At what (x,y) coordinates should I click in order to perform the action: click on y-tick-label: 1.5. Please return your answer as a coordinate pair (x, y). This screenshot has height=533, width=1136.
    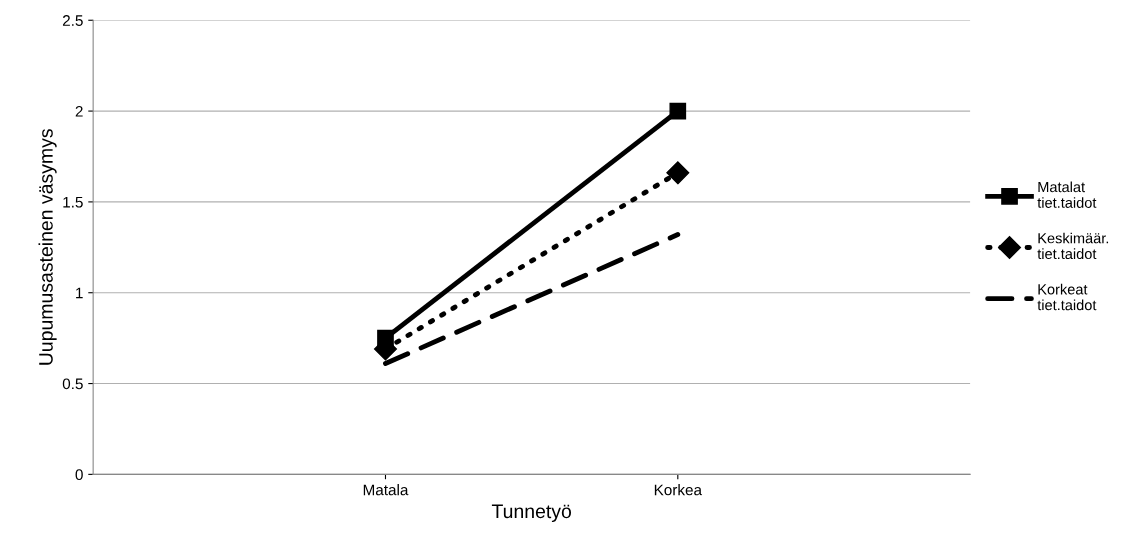
    Looking at the image, I should click on (73, 202).